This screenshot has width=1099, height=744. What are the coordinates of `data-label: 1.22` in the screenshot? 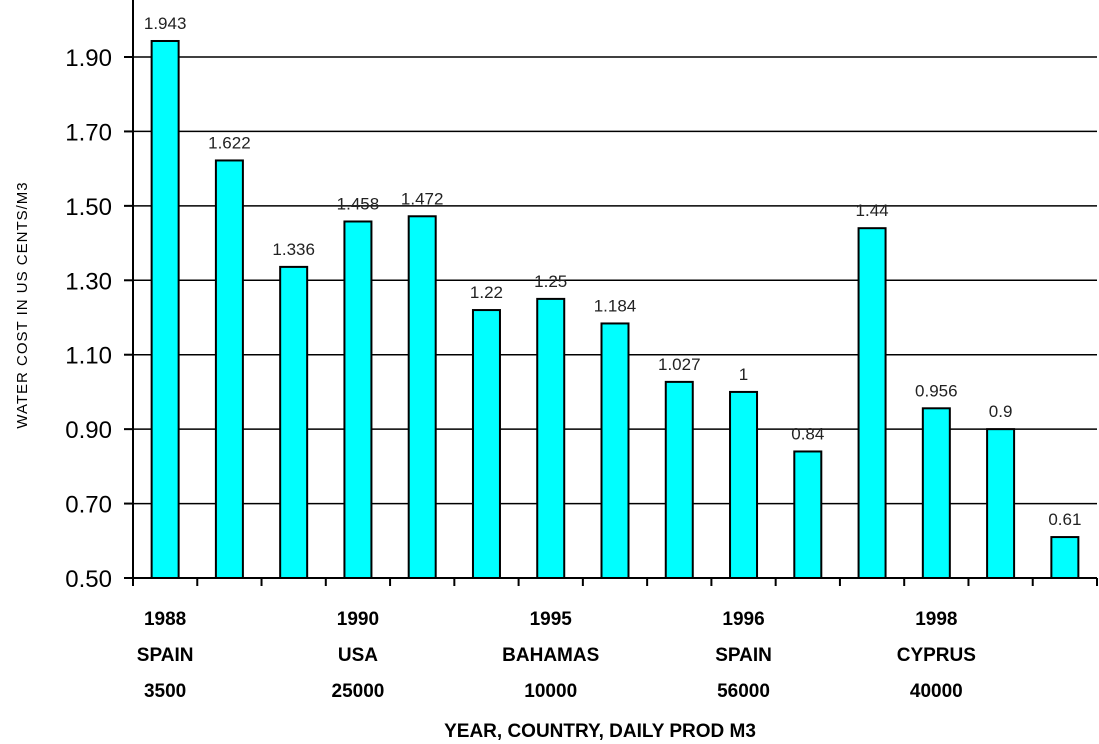 It's located at (486, 292).